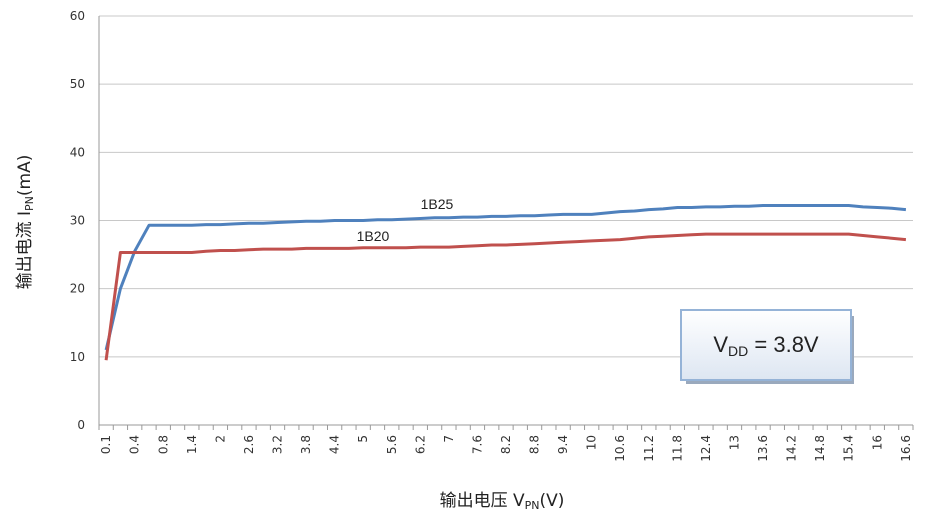 The height and width of the screenshot is (519, 928). I want to click on y-tick-label: 30, so click(77, 221).